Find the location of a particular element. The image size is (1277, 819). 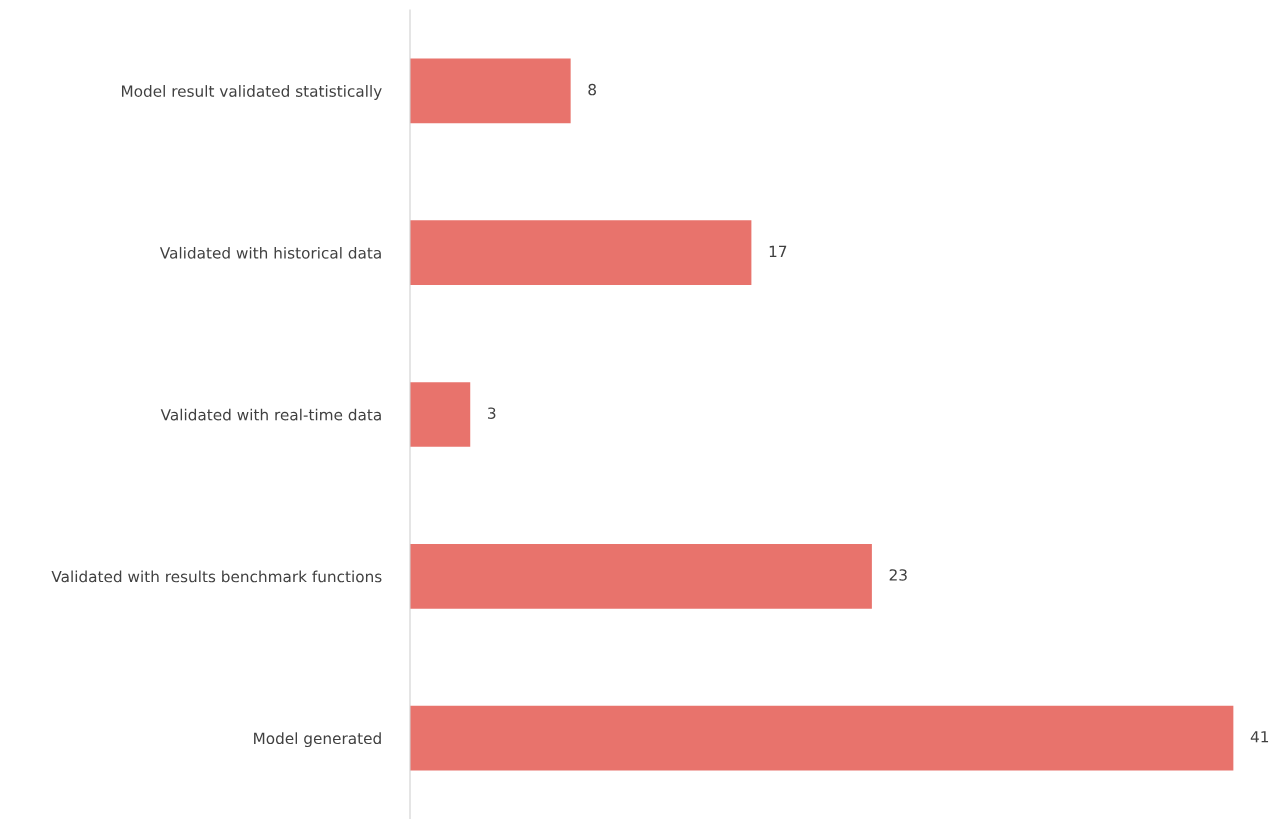

data-label: 3 is located at coordinates (492, 413).